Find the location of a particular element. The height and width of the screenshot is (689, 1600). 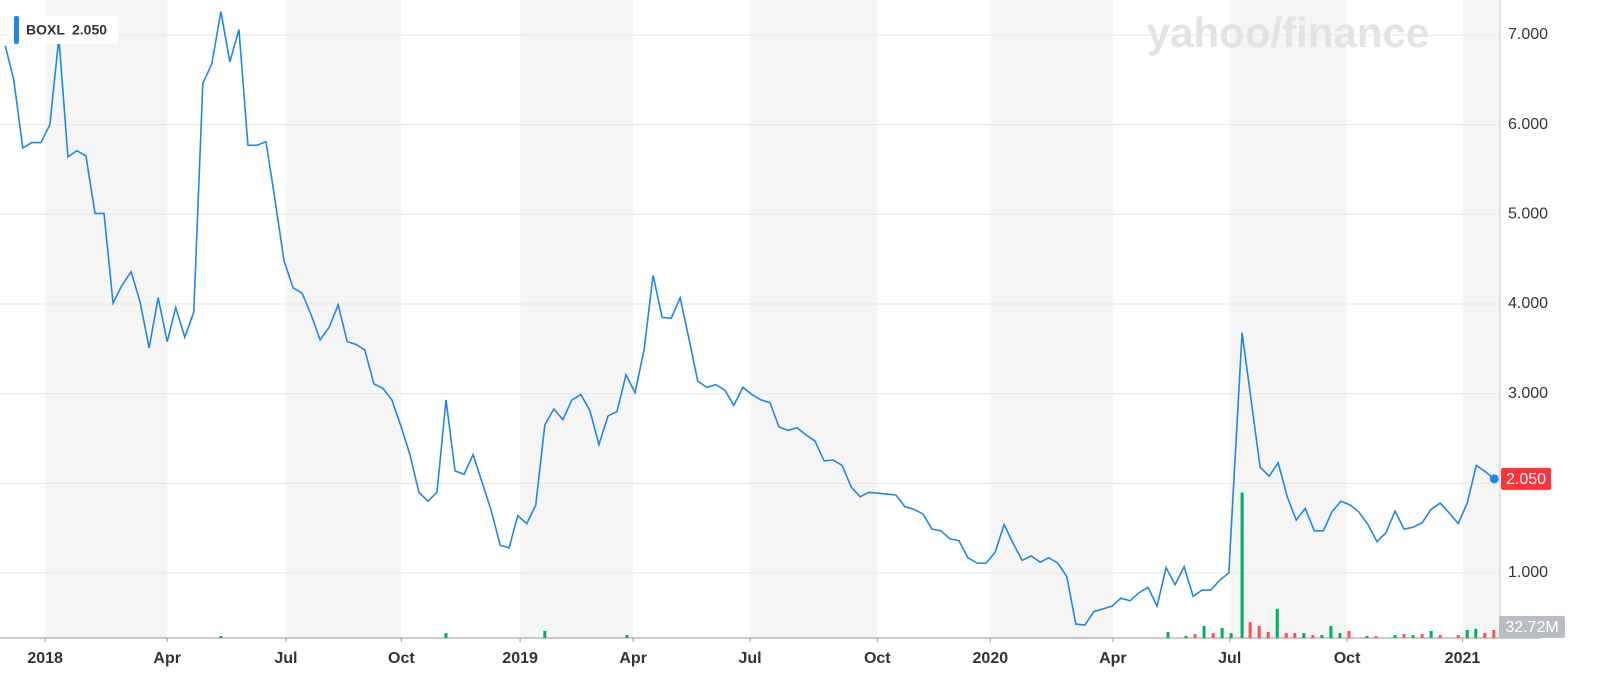

y-tick-label: 6.000 is located at coordinates (1528, 124).